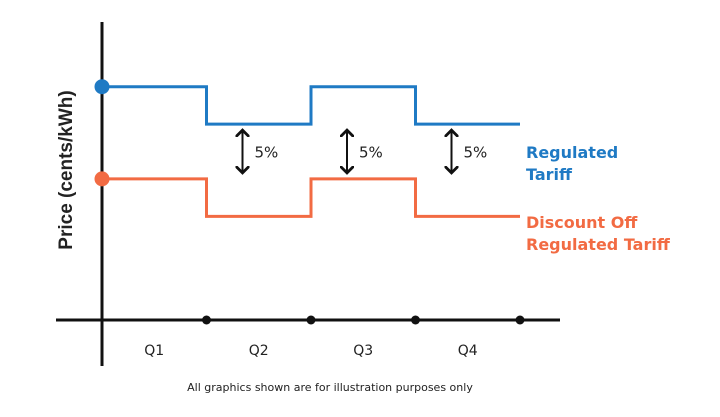 Image resolution: width=720 pixels, height=417 pixels. Describe the element at coordinates (582, 222) in the screenshot. I see `series-1-label-line-0: Discount Off` at that location.